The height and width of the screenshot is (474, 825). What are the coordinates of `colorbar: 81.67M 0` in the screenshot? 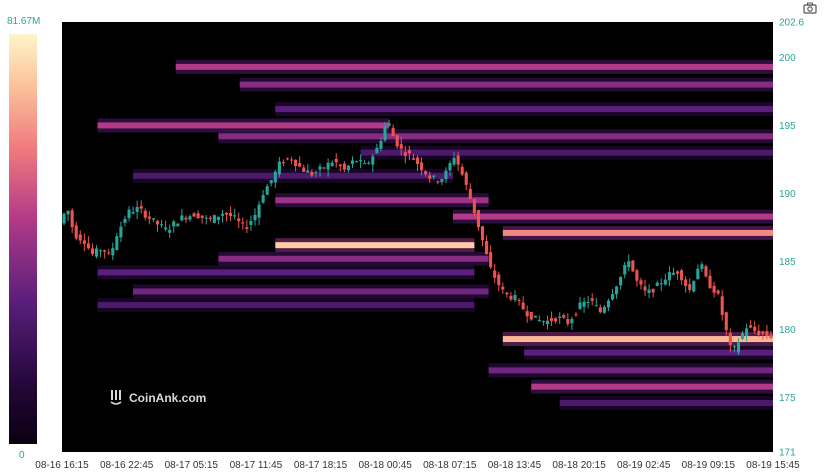 It's located at (23, 238).